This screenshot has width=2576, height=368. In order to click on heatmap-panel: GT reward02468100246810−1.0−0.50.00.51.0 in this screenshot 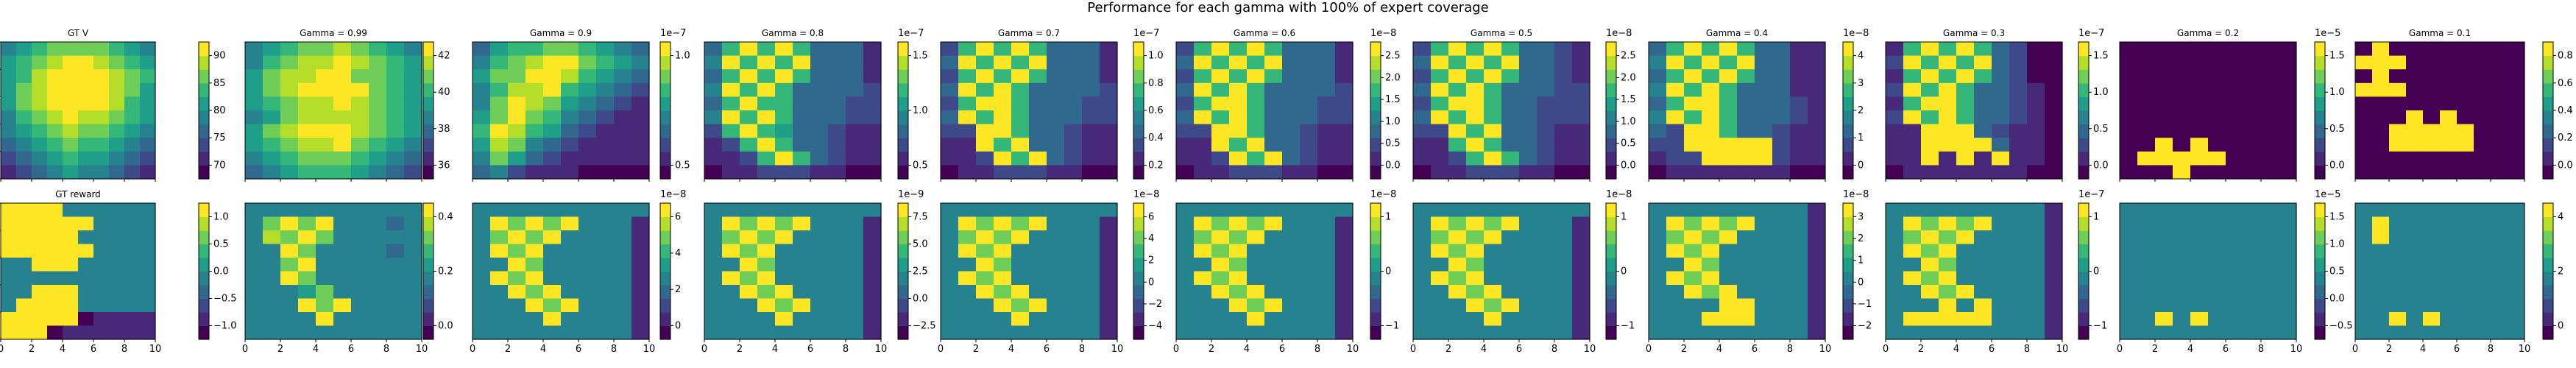, I will do `click(118, 272)`.